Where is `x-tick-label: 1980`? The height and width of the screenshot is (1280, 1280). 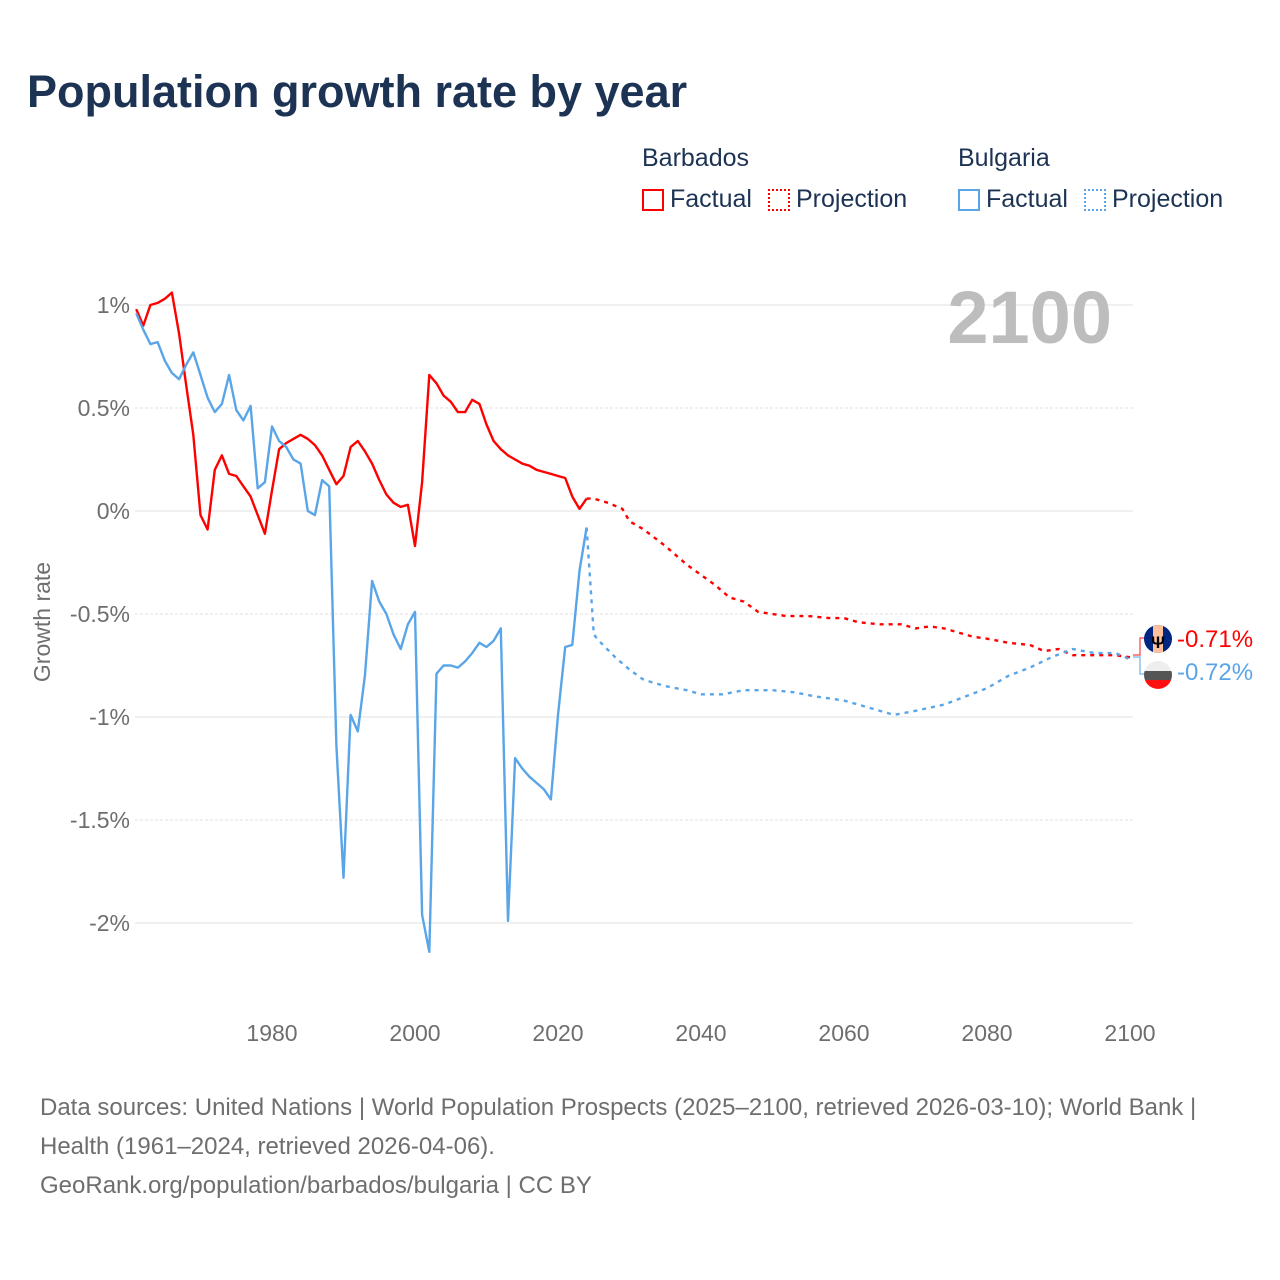
x-tick-label: 1980 is located at coordinates (271, 1033).